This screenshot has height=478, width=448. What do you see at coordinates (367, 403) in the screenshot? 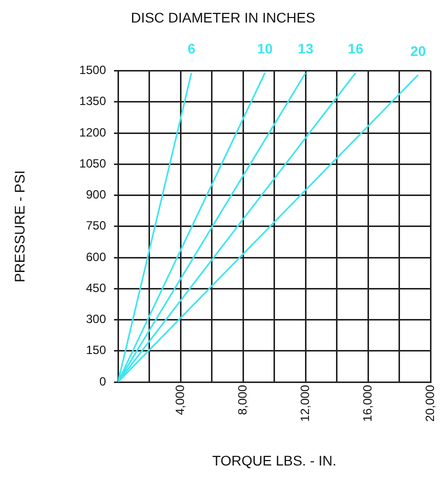
I see `x-tick-label: 16,000` at bounding box center [367, 403].